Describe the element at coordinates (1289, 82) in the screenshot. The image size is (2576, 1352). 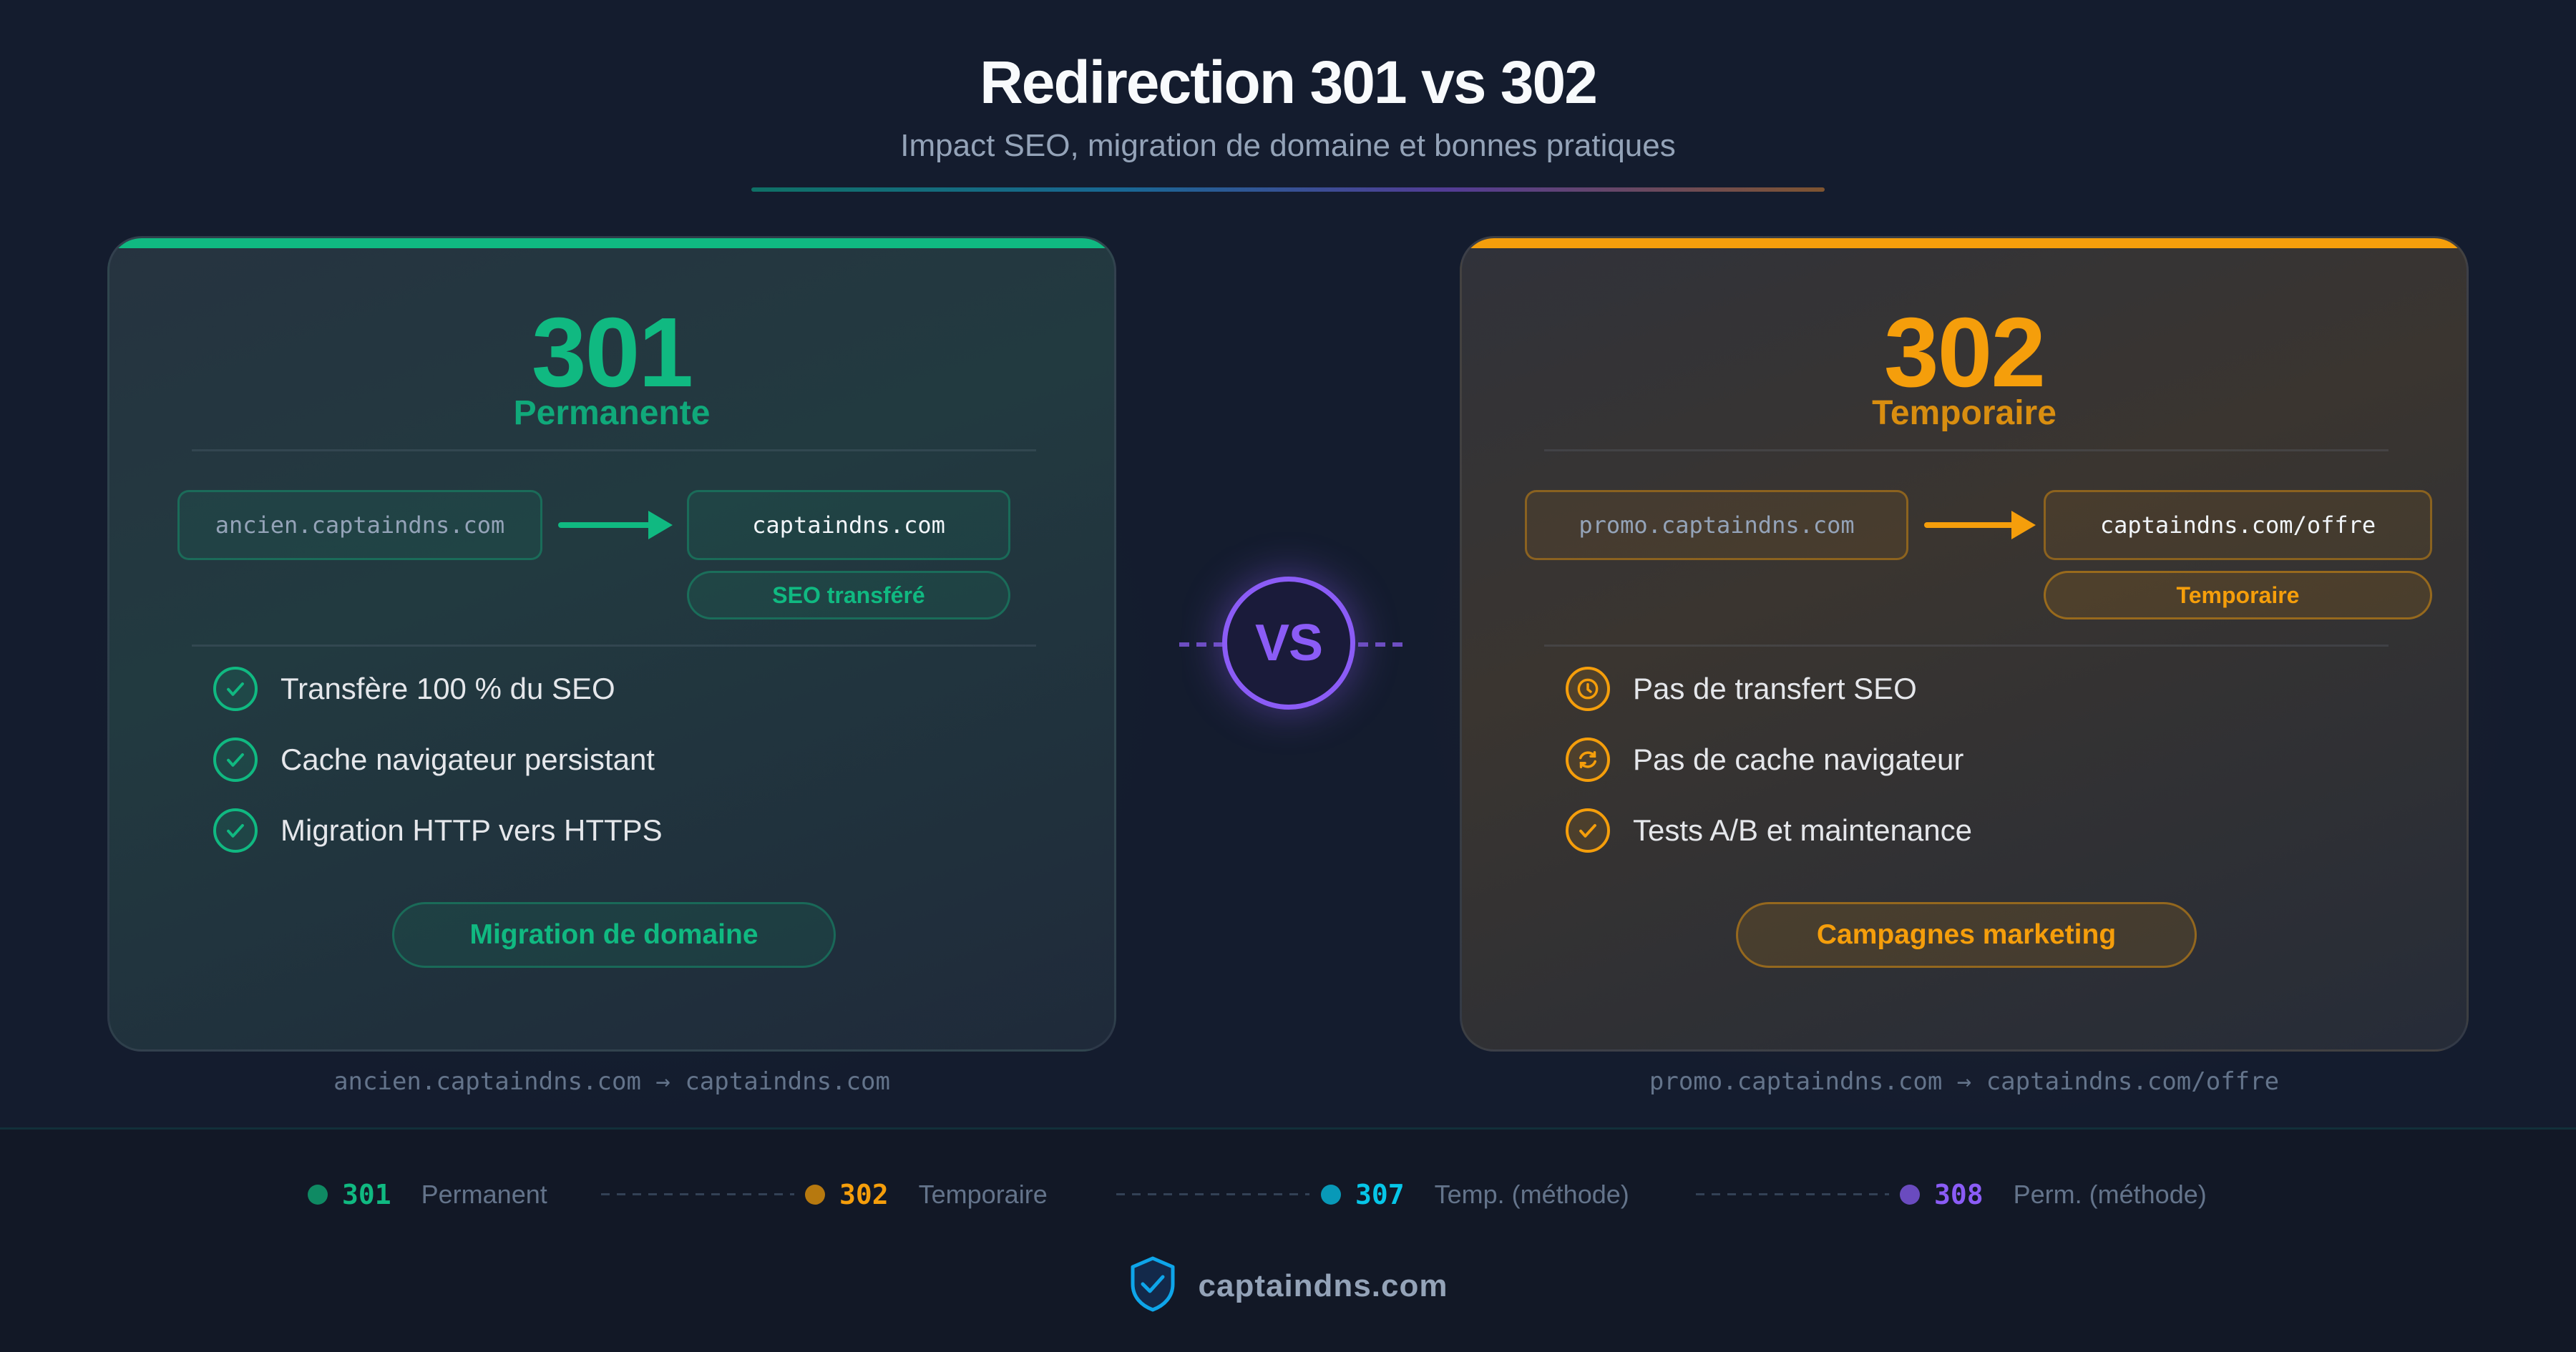
I see `page-title: Redirection 301 vs 302` at that location.